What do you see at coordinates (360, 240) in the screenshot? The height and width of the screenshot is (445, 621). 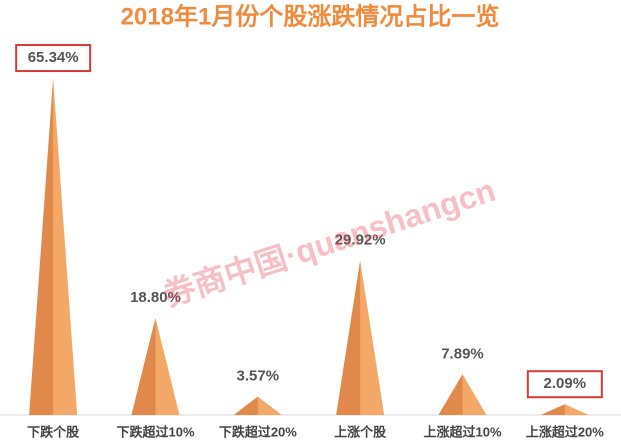 I see `value-label: 29.92%` at bounding box center [360, 240].